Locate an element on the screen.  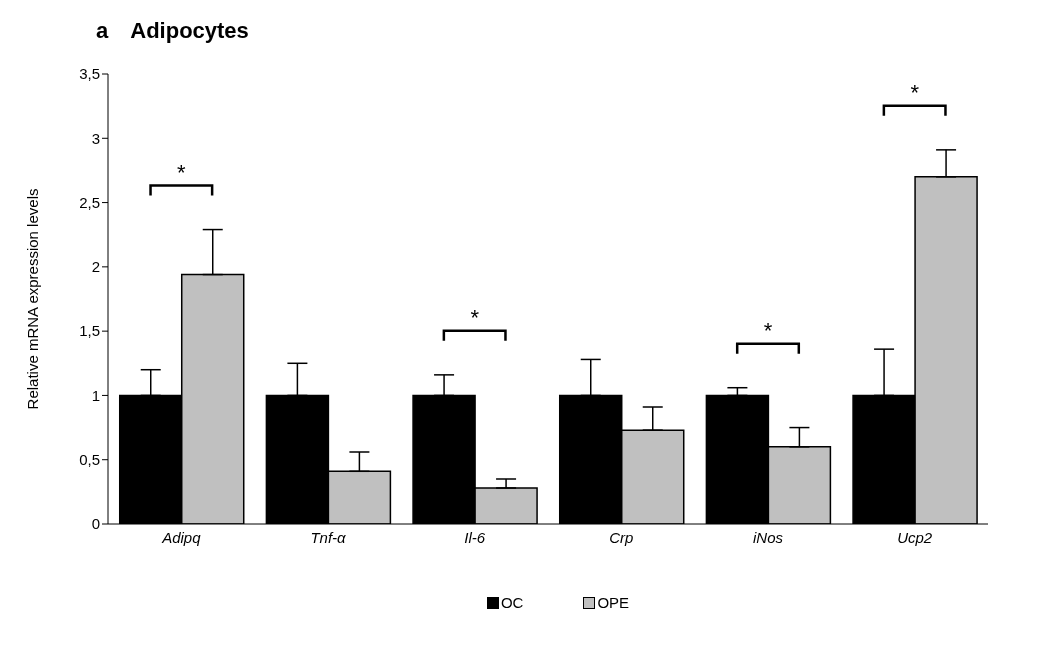
x-tick-label: Tnf-α is located at coordinates (328, 537).